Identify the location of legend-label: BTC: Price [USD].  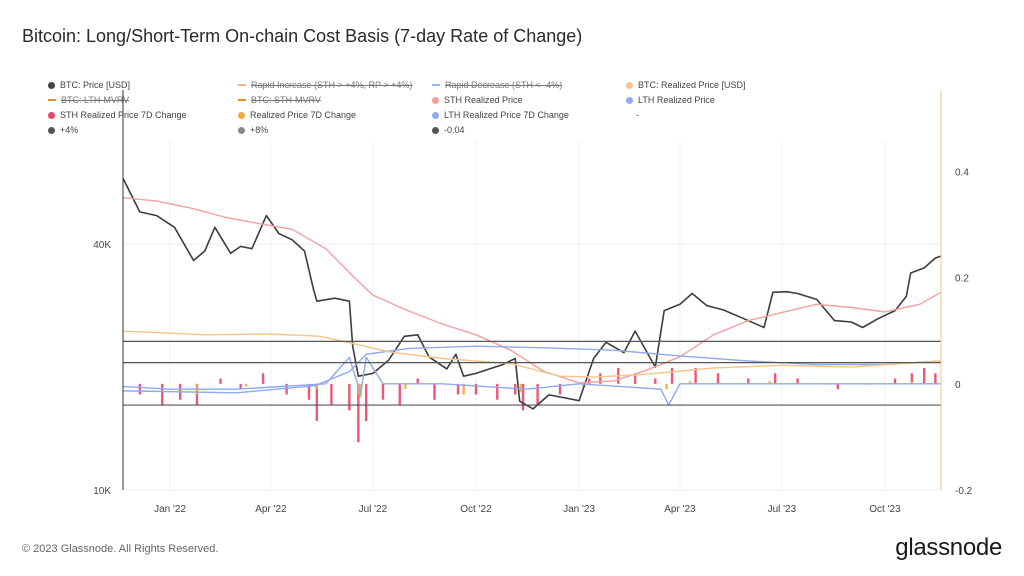
(95, 85).